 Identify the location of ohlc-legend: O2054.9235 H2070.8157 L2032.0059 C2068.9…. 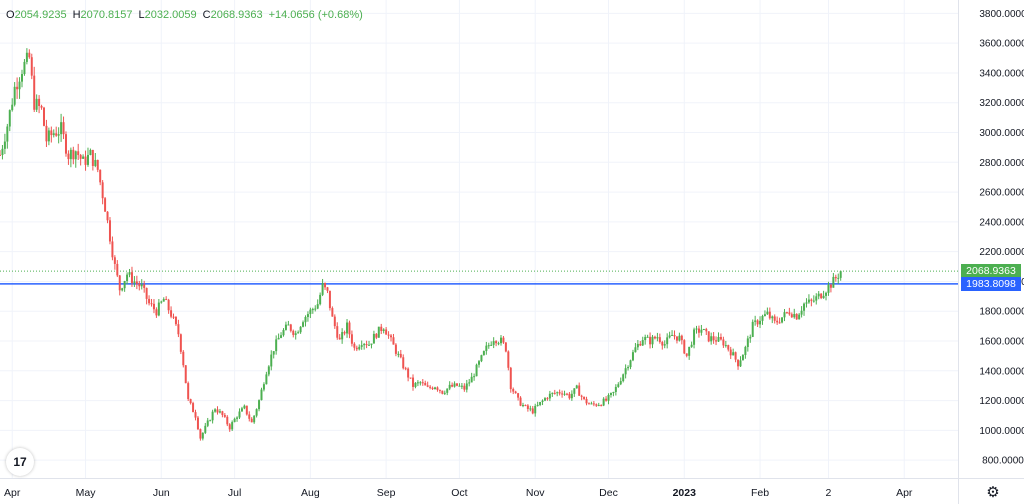
(184, 15).